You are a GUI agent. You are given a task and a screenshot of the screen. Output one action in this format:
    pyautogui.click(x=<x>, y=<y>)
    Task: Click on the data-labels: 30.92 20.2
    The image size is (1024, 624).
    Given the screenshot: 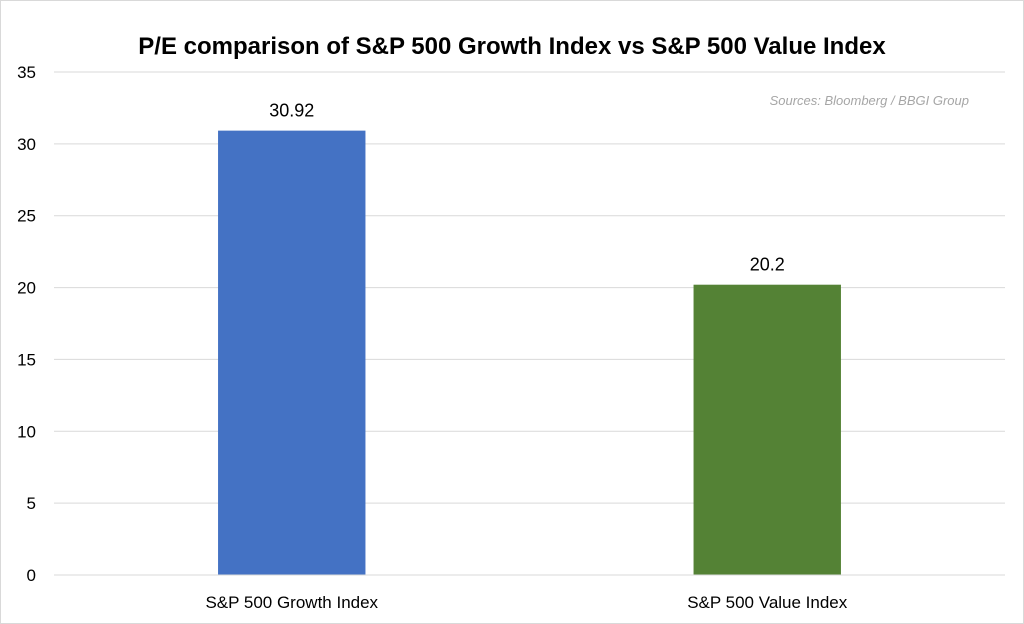 What is the action you would take?
    pyautogui.click(x=527, y=188)
    